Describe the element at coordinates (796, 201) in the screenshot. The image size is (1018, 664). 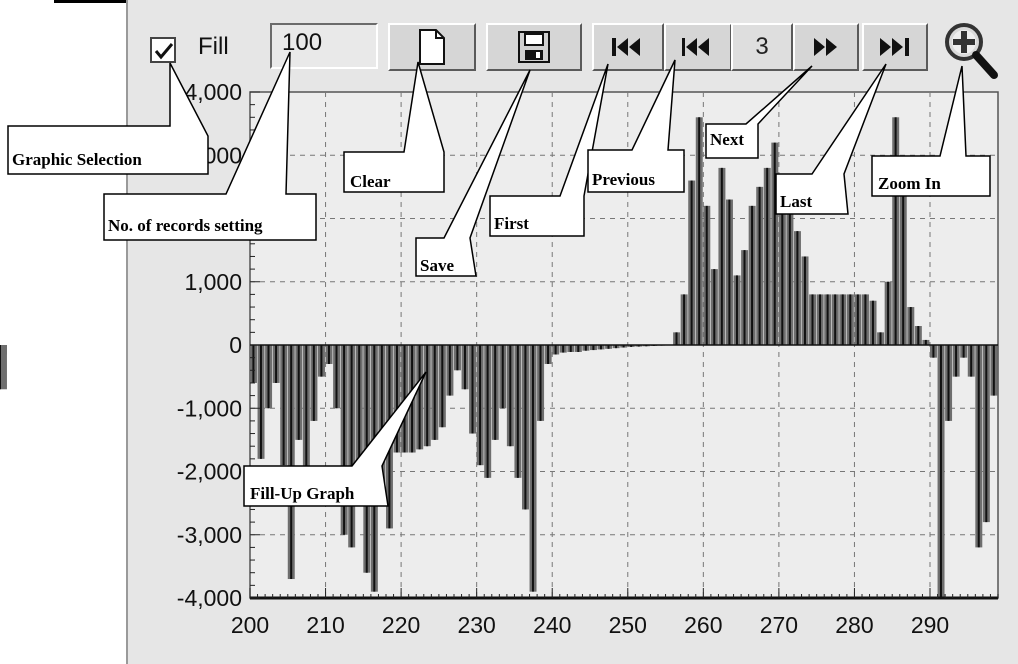
I see `last-label: Last` at that location.